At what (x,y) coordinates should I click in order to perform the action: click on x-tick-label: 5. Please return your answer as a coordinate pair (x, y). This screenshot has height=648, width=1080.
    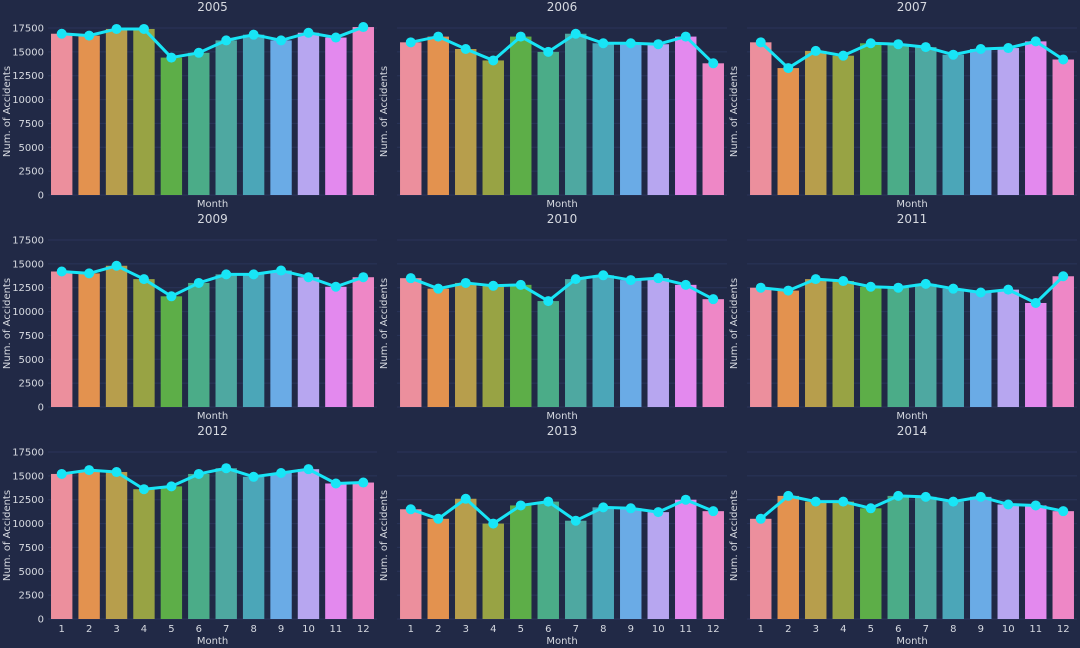
    Looking at the image, I should click on (171, 629).